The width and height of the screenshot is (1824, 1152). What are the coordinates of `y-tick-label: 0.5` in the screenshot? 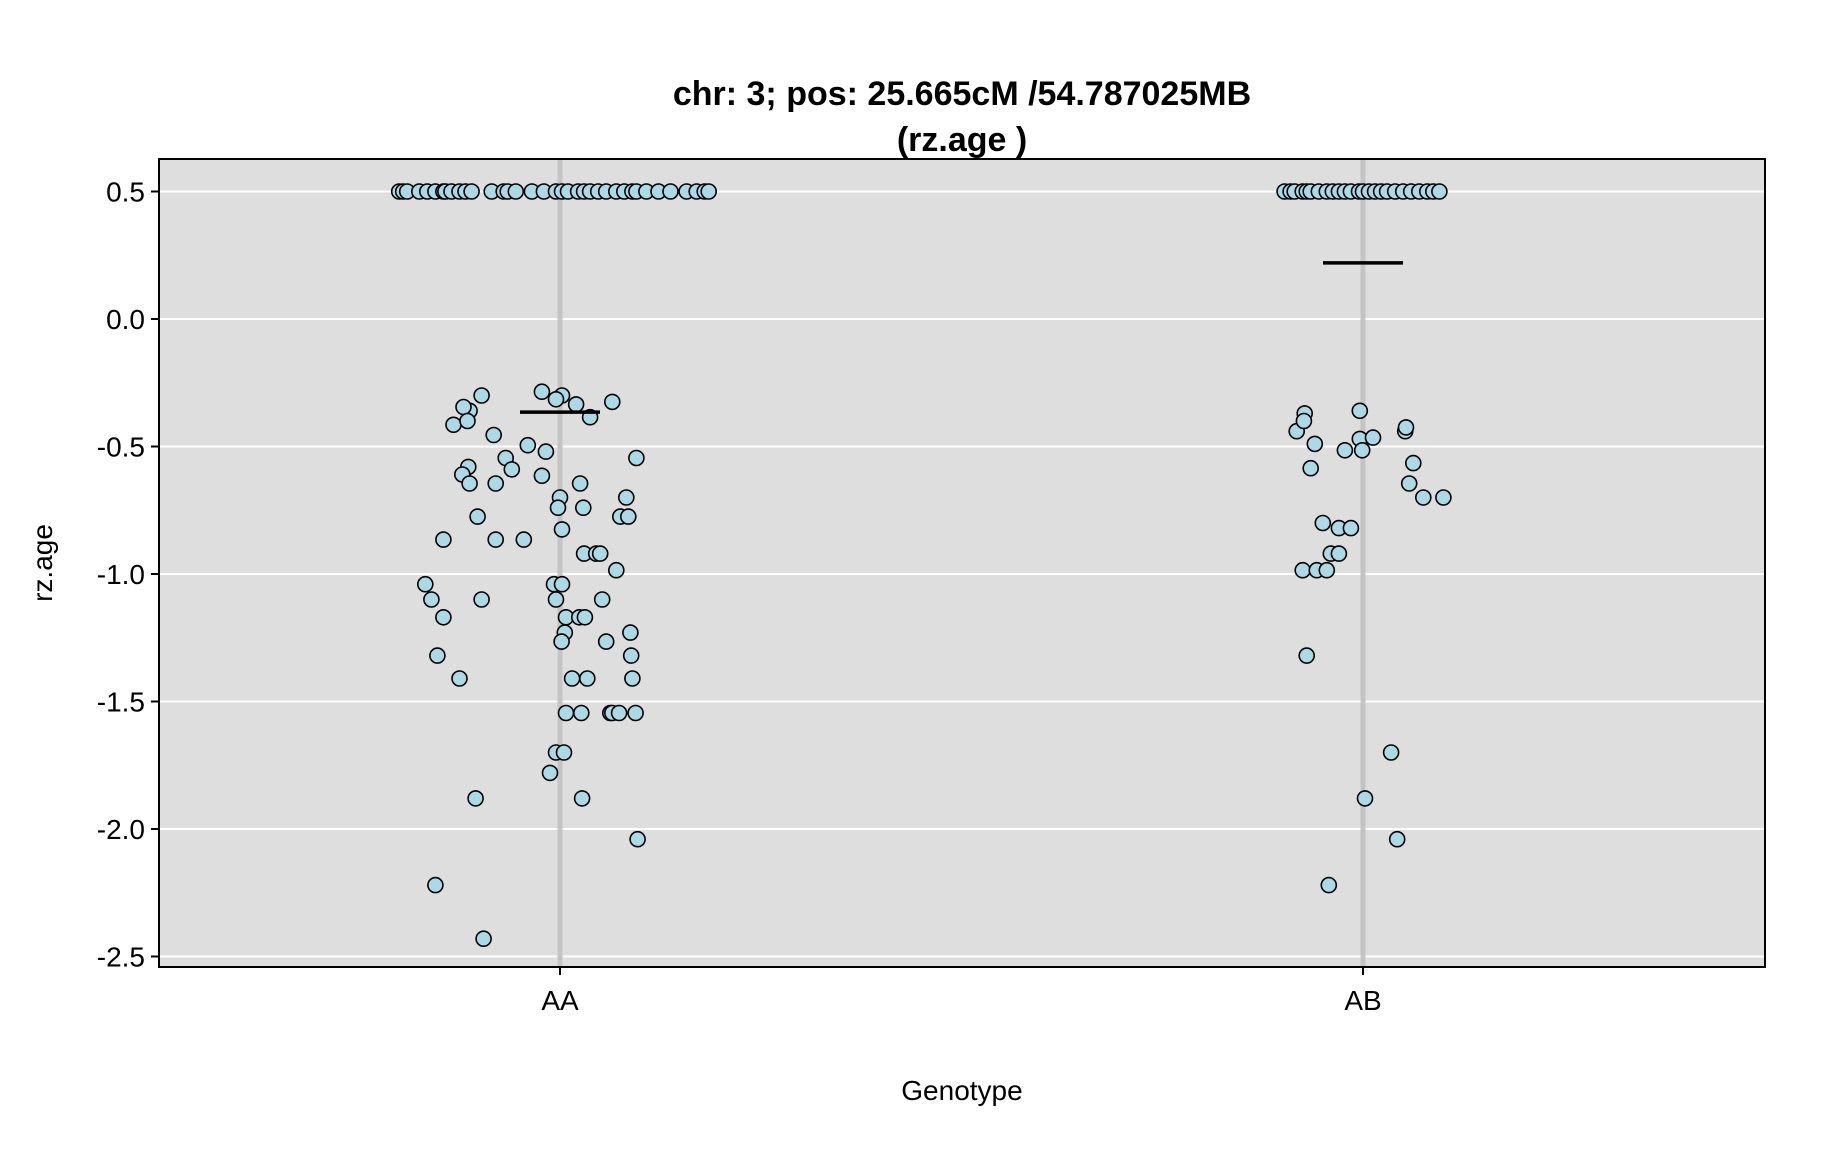 It's located at (125, 192).